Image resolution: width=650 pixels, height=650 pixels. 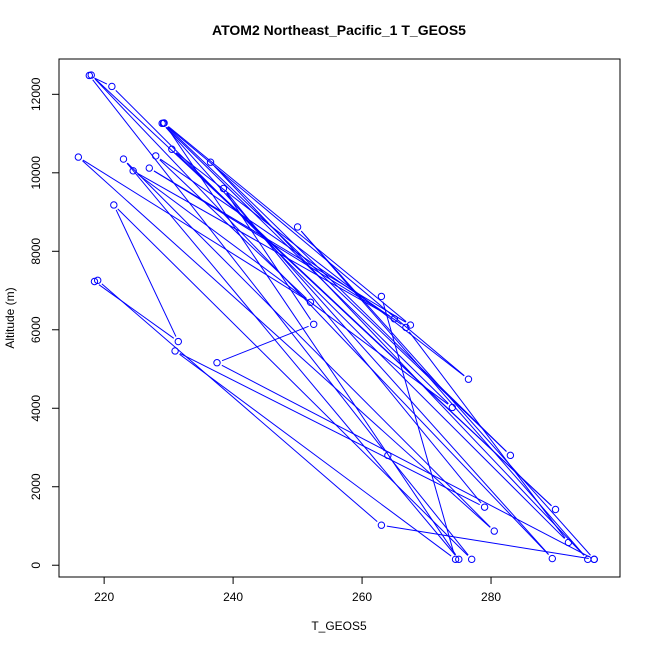 I want to click on y-tick-label: 2000, so click(x=36, y=486).